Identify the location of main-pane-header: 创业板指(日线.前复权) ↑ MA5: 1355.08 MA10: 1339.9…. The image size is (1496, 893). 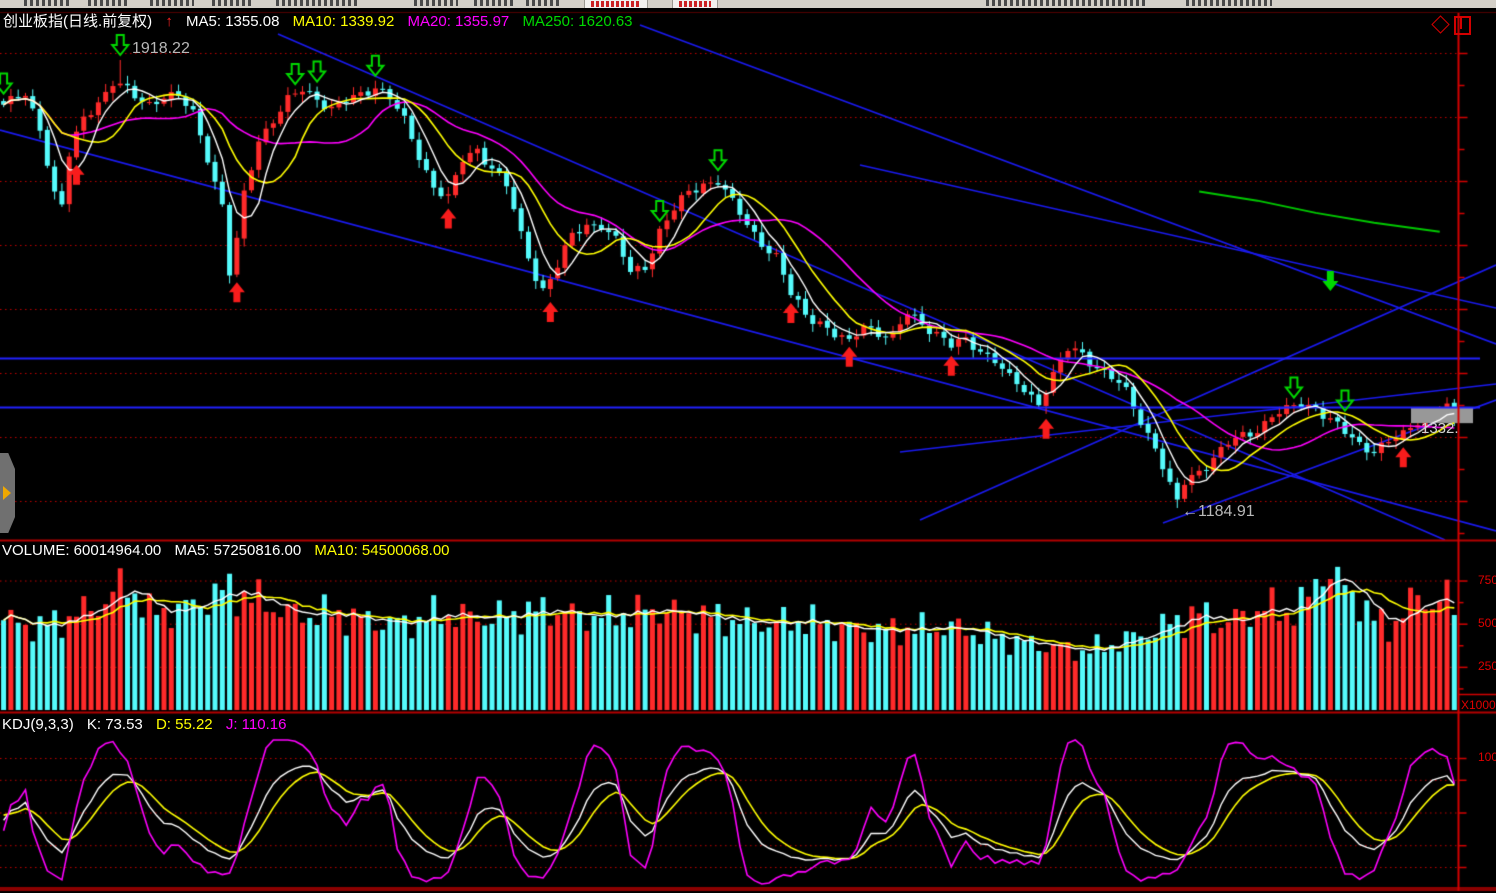
(322, 22).